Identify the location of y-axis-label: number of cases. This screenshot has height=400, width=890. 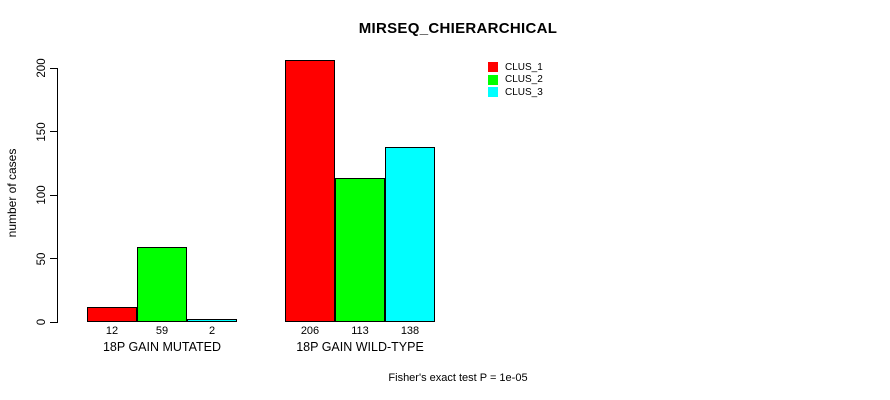
(12, 193).